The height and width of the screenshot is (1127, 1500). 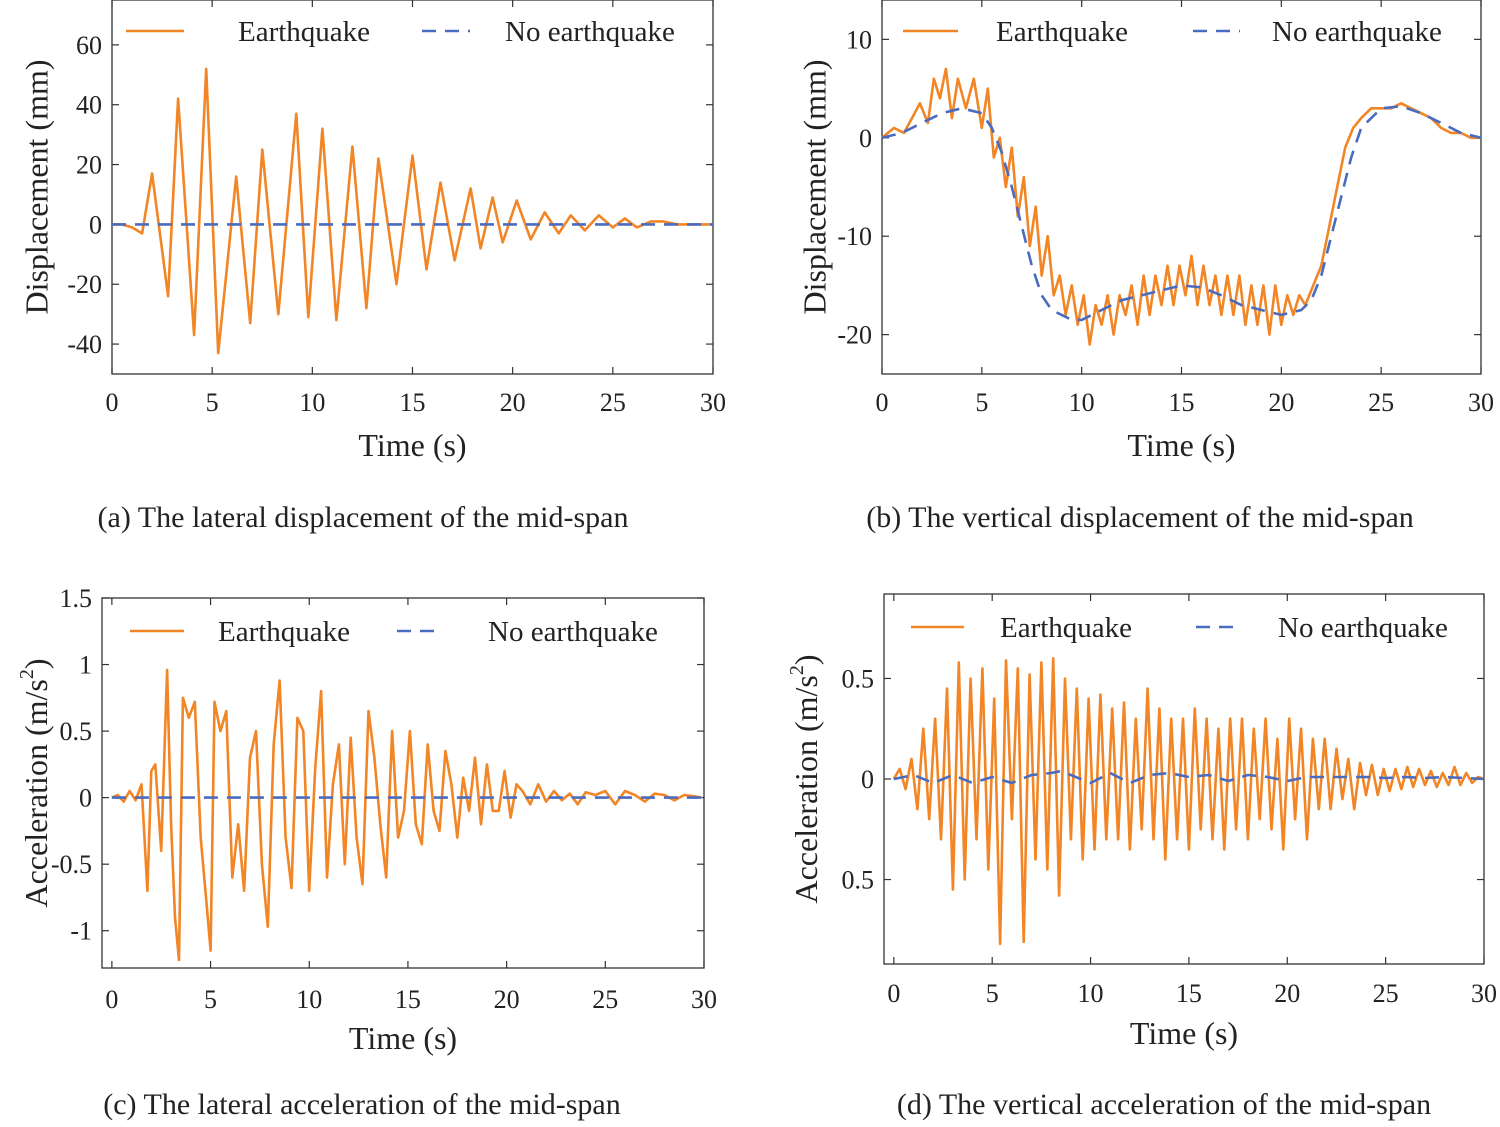 What do you see at coordinates (85, 665) in the screenshot?
I see `y-tick-label: 1` at bounding box center [85, 665].